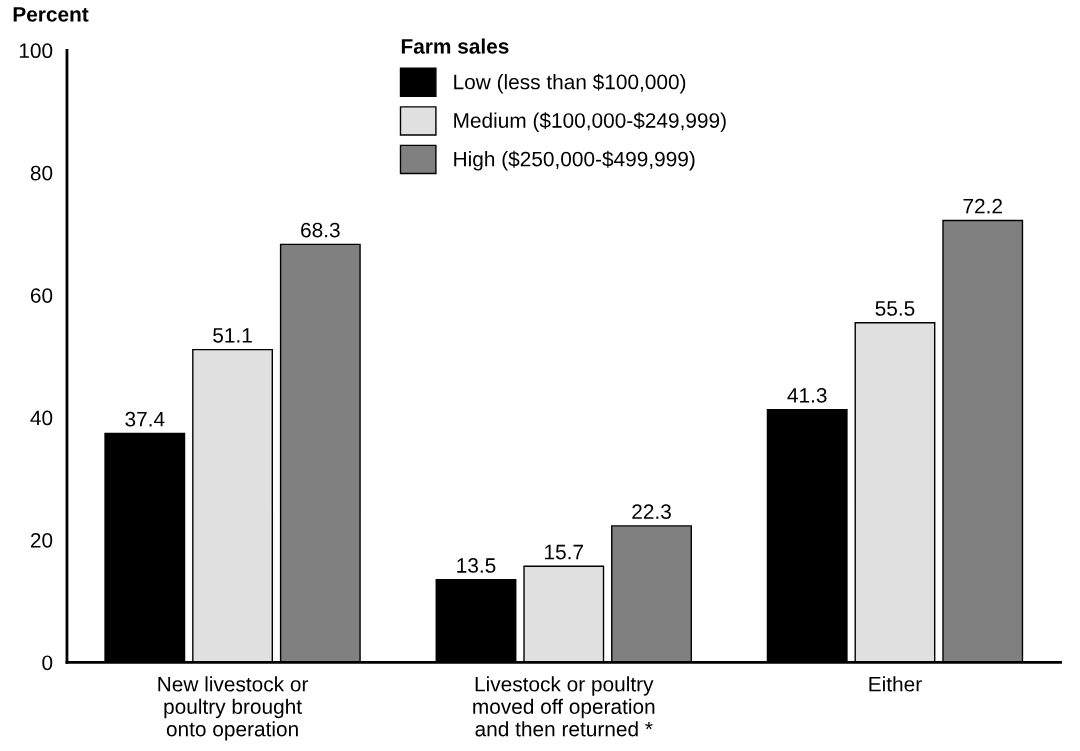 The image size is (1080, 751). Describe the element at coordinates (232, 335) in the screenshot. I see `data-label: 51.1` at that location.